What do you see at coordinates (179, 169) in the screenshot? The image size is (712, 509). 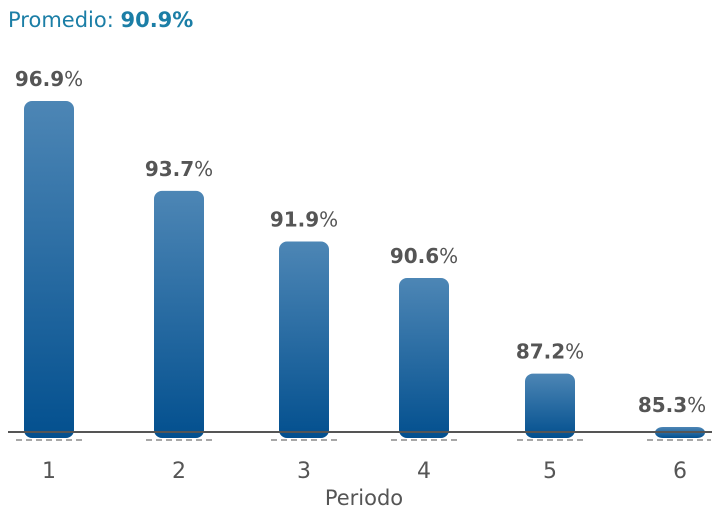 I see `data-label-2: 93.7%` at bounding box center [179, 169].